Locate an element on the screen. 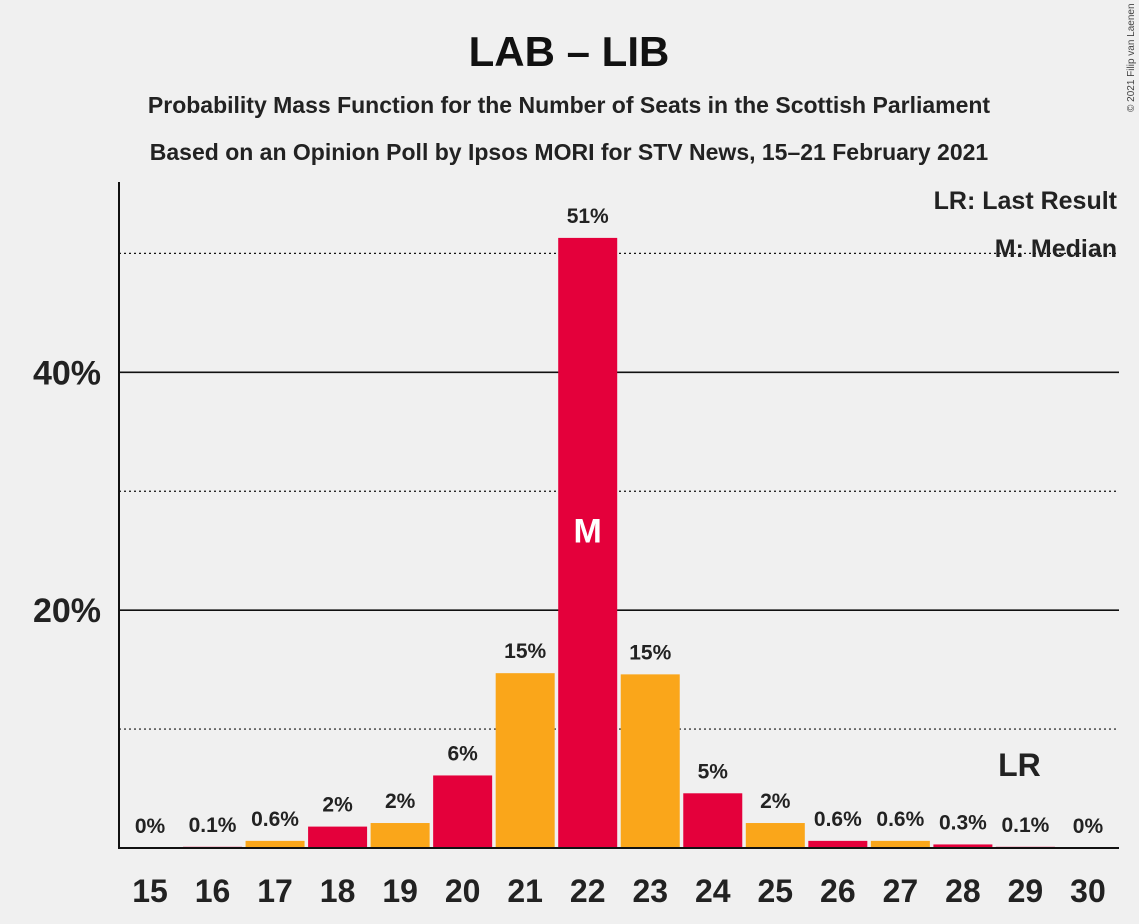 Image resolution: width=1139 pixels, height=924 pixels. data-label-24: 5% is located at coordinates (713, 771).